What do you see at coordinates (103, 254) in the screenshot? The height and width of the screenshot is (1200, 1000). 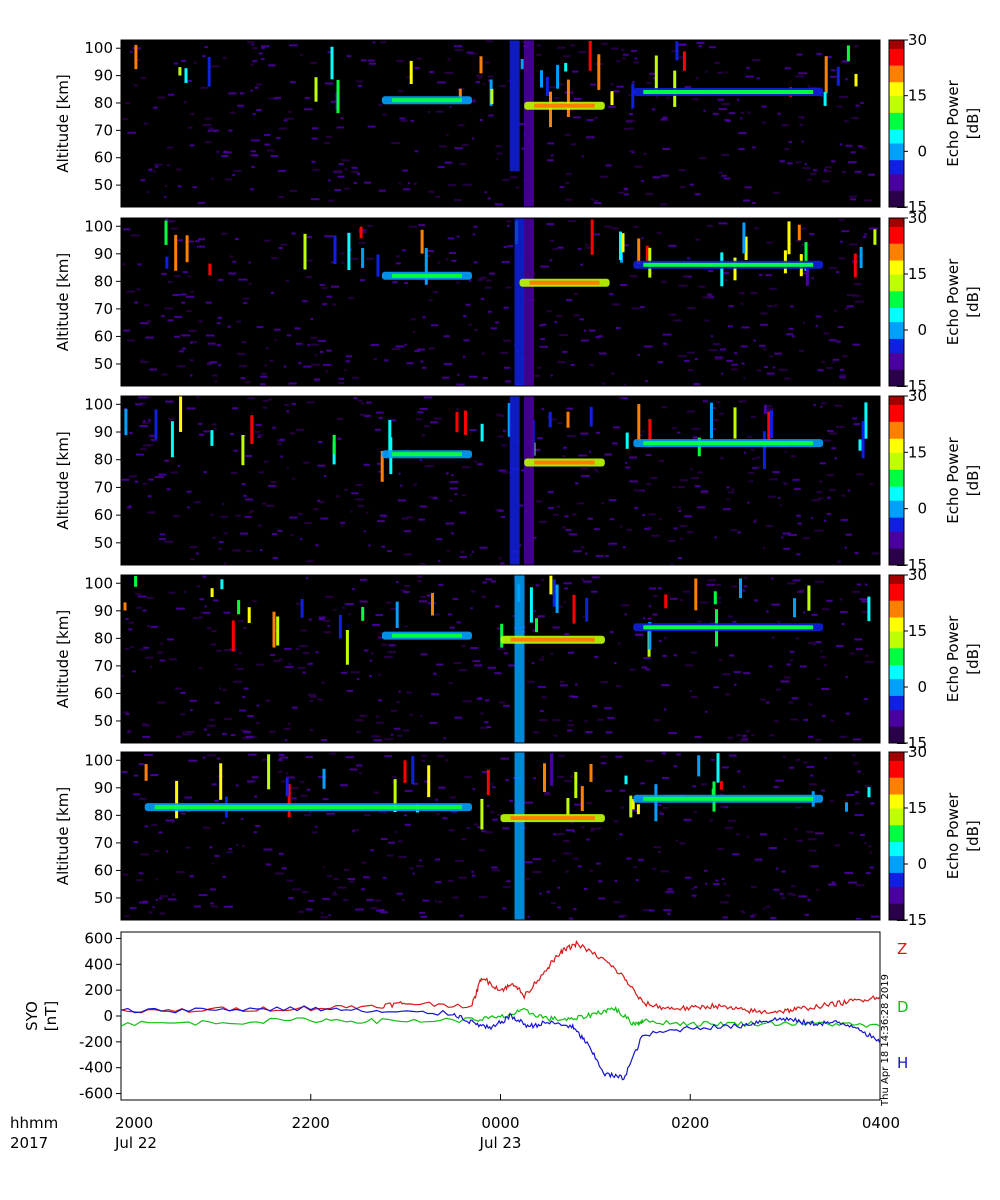 I see `y-tick-label: 90` at bounding box center [103, 254].